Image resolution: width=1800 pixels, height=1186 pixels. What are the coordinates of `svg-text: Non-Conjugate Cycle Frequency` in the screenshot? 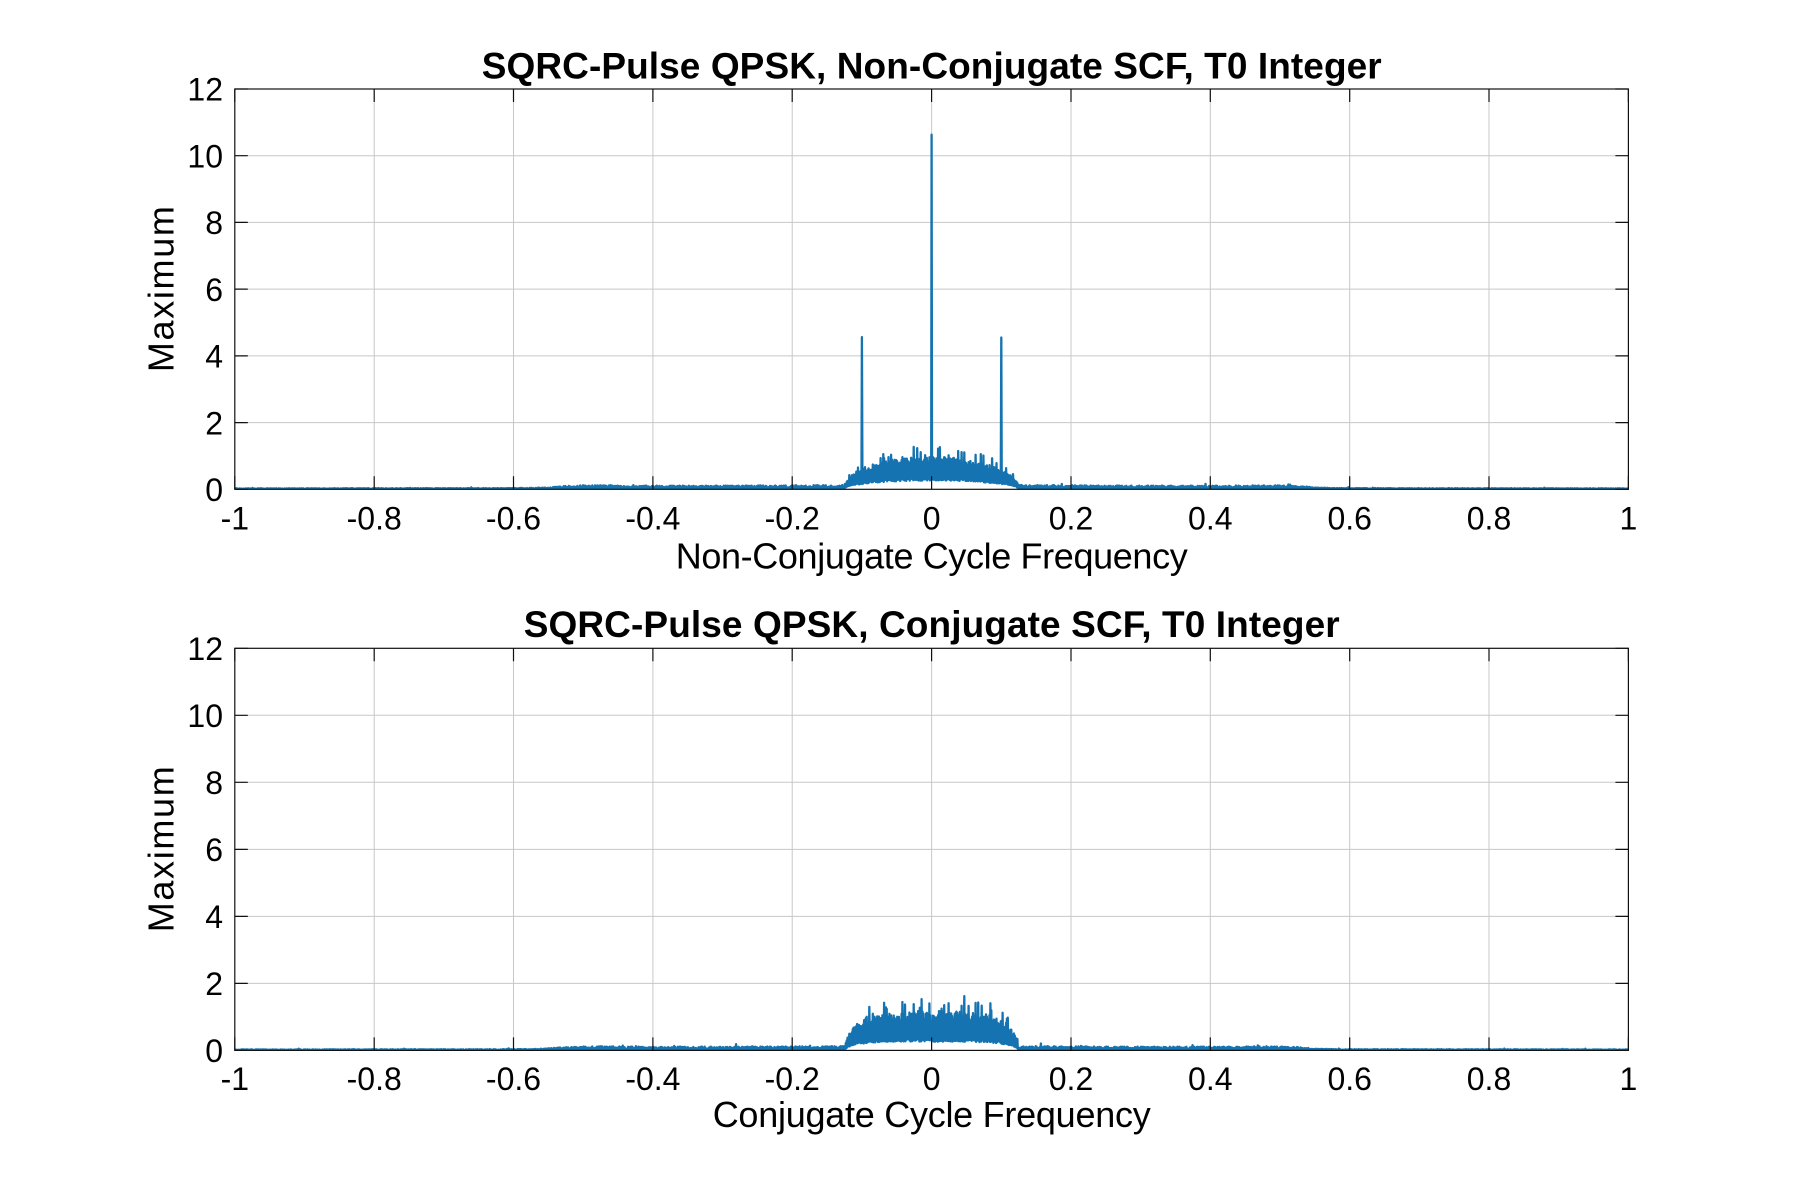 It's located at (932, 556).